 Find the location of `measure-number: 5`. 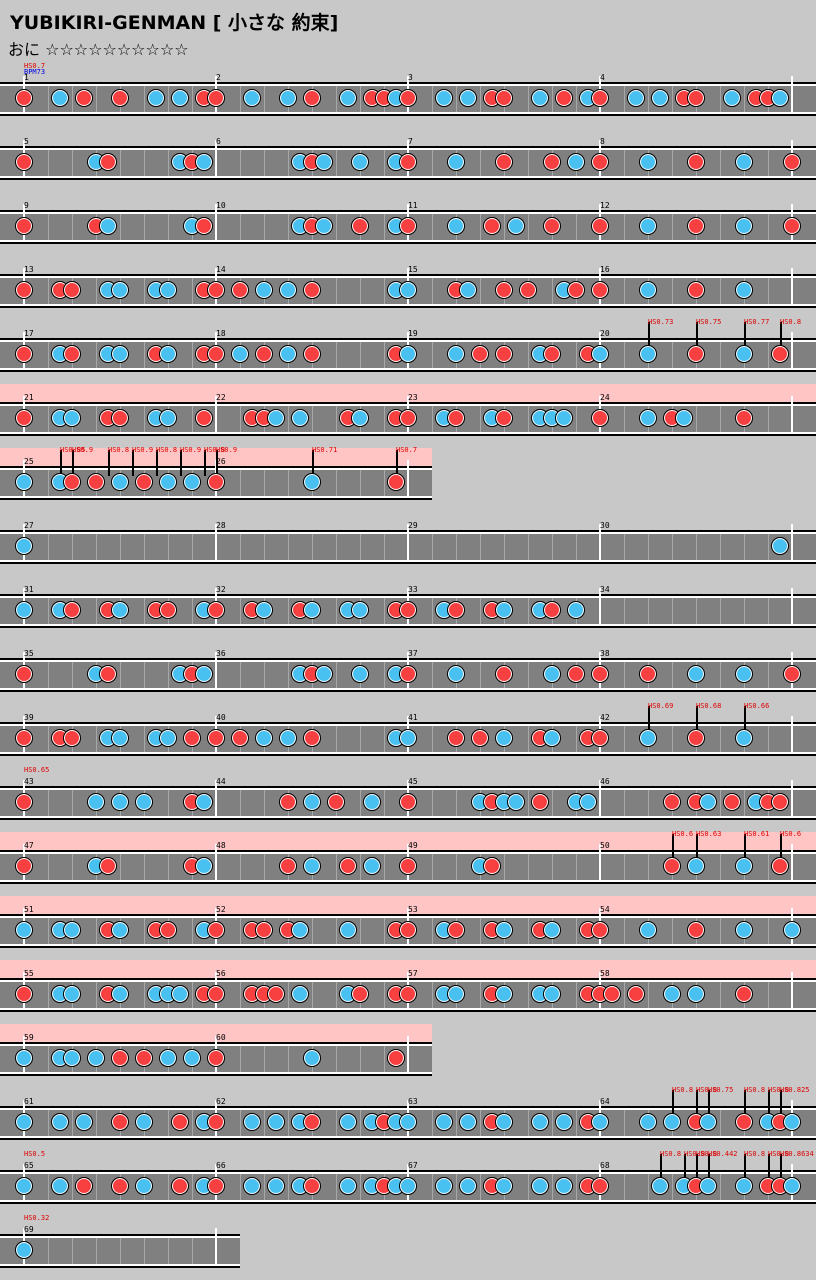

measure-number: 5 is located at coordinates (26, 141).